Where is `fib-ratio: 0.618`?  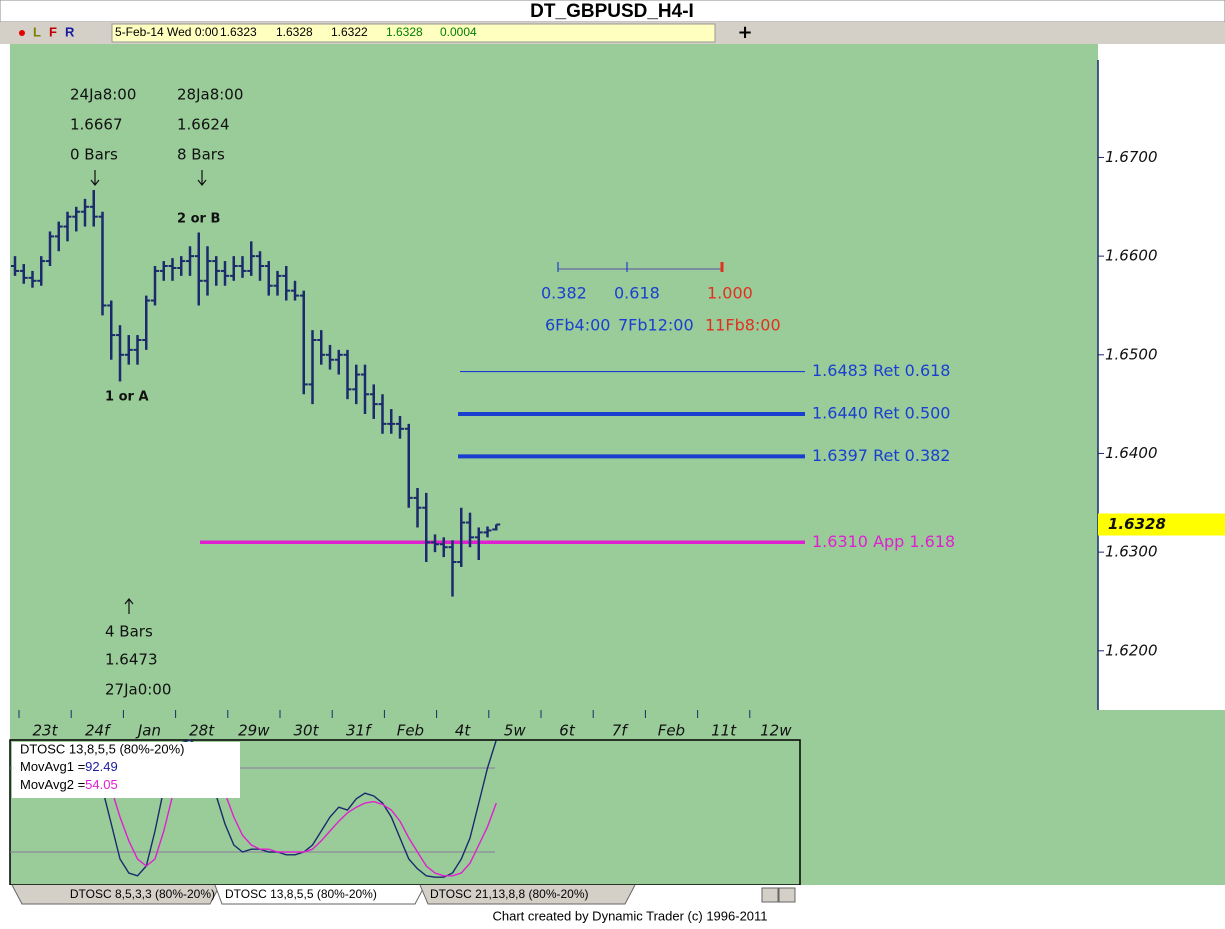 fib-ratio: 0.618 is located at coordinates (637, 293).